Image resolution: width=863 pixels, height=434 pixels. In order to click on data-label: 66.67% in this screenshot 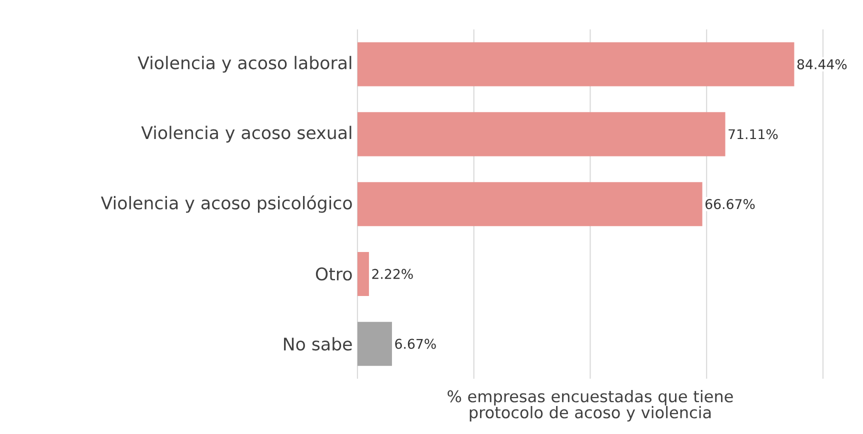, I will do `click(730, 204)`.